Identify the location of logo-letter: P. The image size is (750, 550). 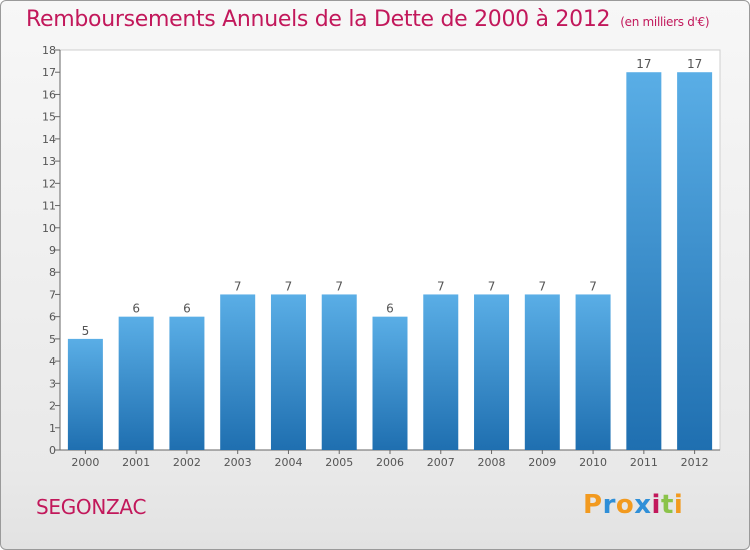
(593, 505).